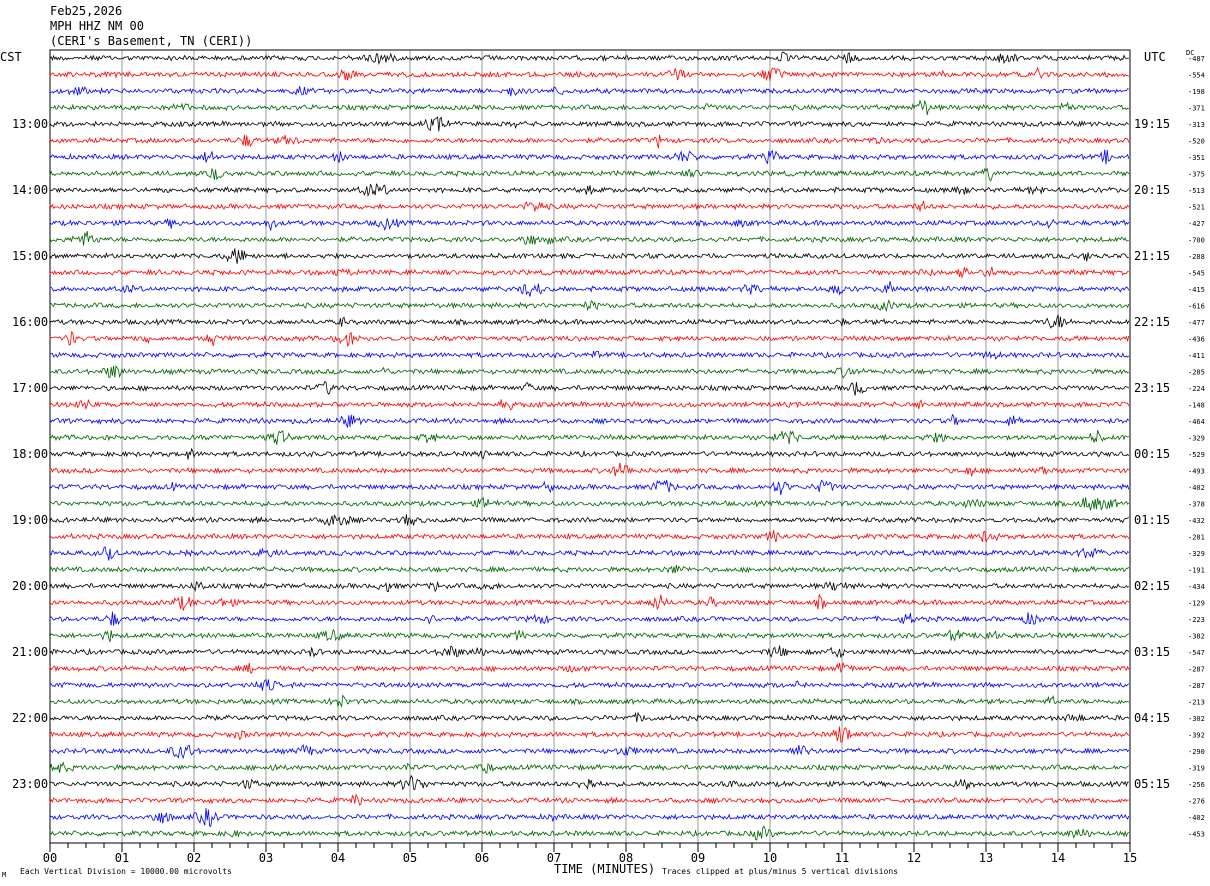 The width and height of the screenshot is (1210, 886). What do you see at coordinates (1196, 224) in the screenshot?
I see `dc-offset-label: -427` at bounding box center [1196, 224].